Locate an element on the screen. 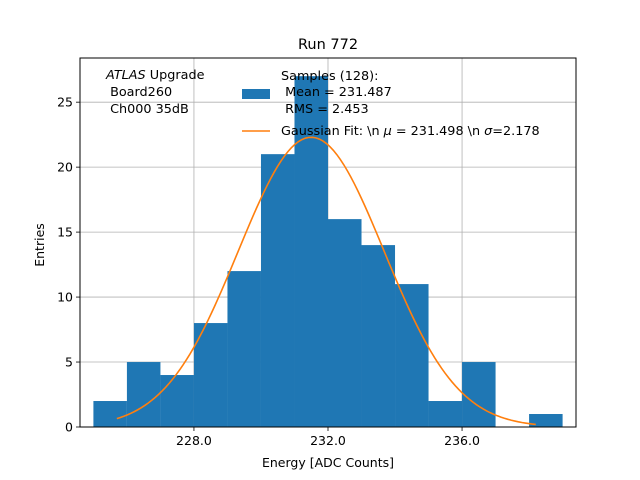 The image size is (640, 480). x-tick-label: 232.0 is located at coordinates (328, 440).